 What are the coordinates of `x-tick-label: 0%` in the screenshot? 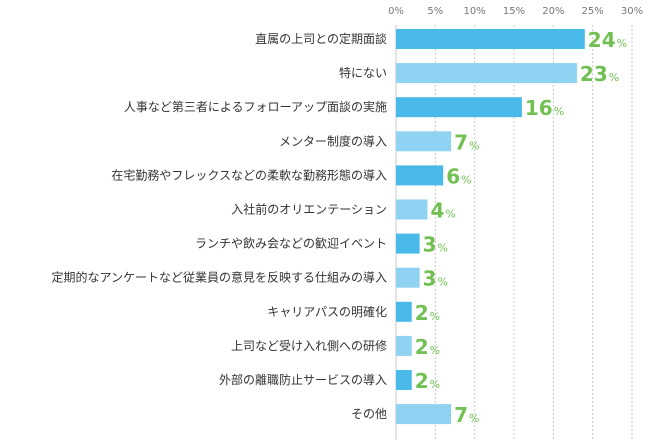 It's located at (396, 11).